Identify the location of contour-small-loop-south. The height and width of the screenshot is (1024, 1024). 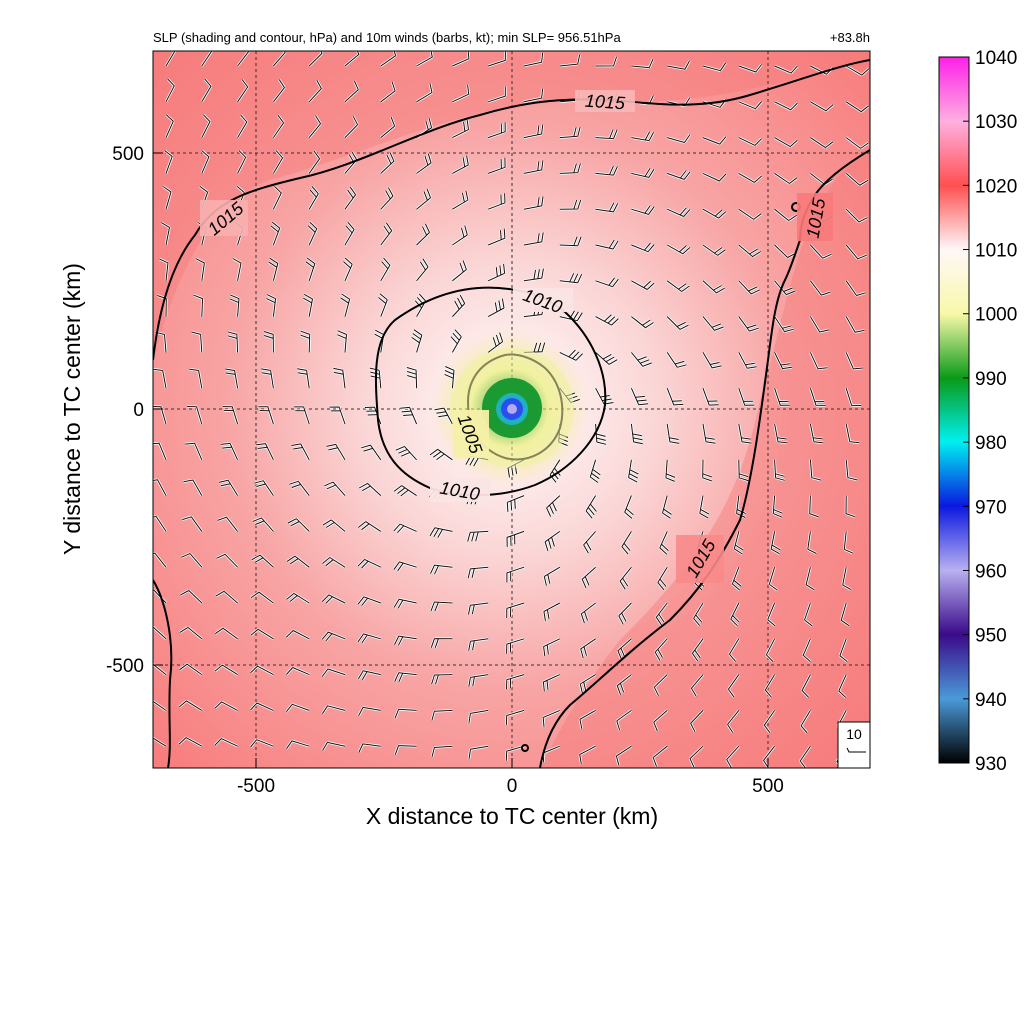
(525, 748).